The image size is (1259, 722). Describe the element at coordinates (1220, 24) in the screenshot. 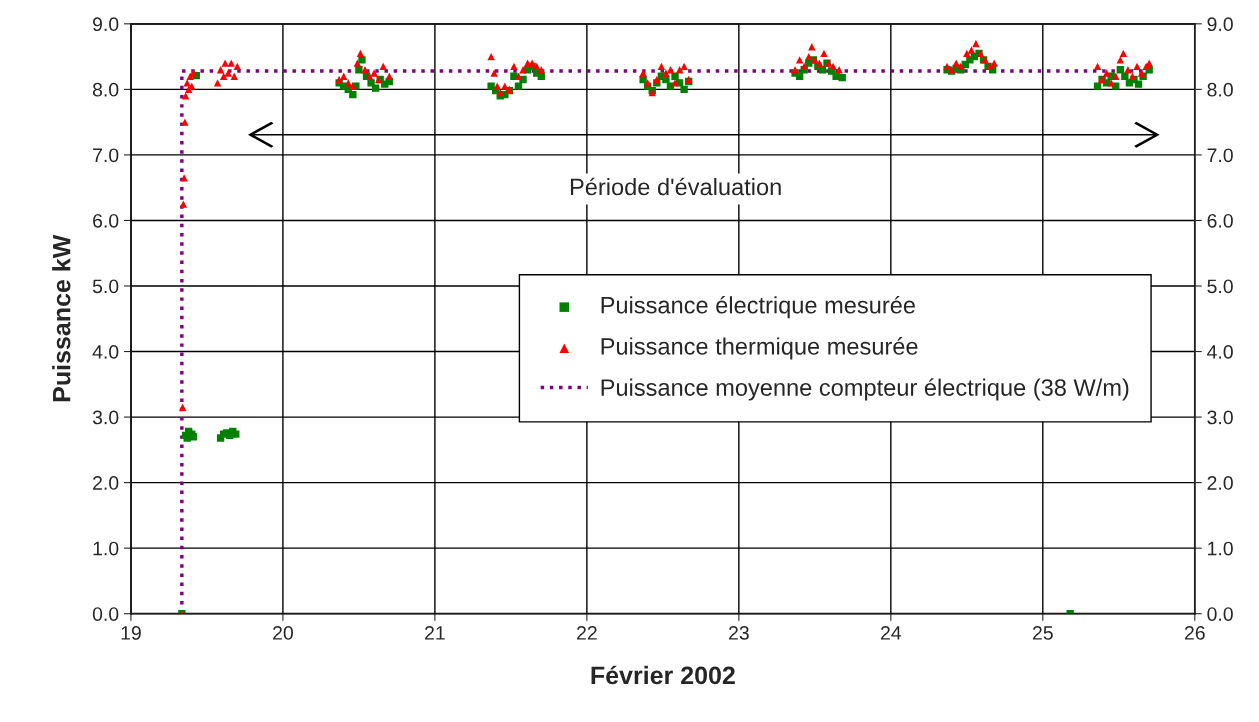

I see `y2-tick-label: 9.0` at that location.